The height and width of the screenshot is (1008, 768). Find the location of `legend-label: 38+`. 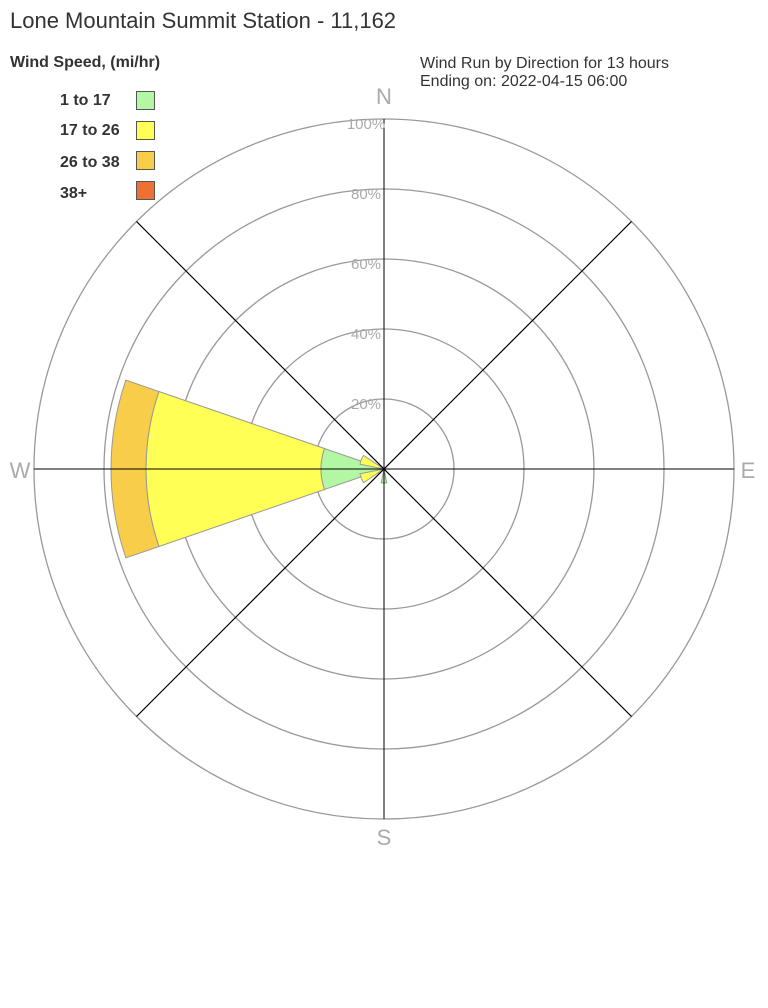

legend-label: 38+ is located at coordinates (74, 193).